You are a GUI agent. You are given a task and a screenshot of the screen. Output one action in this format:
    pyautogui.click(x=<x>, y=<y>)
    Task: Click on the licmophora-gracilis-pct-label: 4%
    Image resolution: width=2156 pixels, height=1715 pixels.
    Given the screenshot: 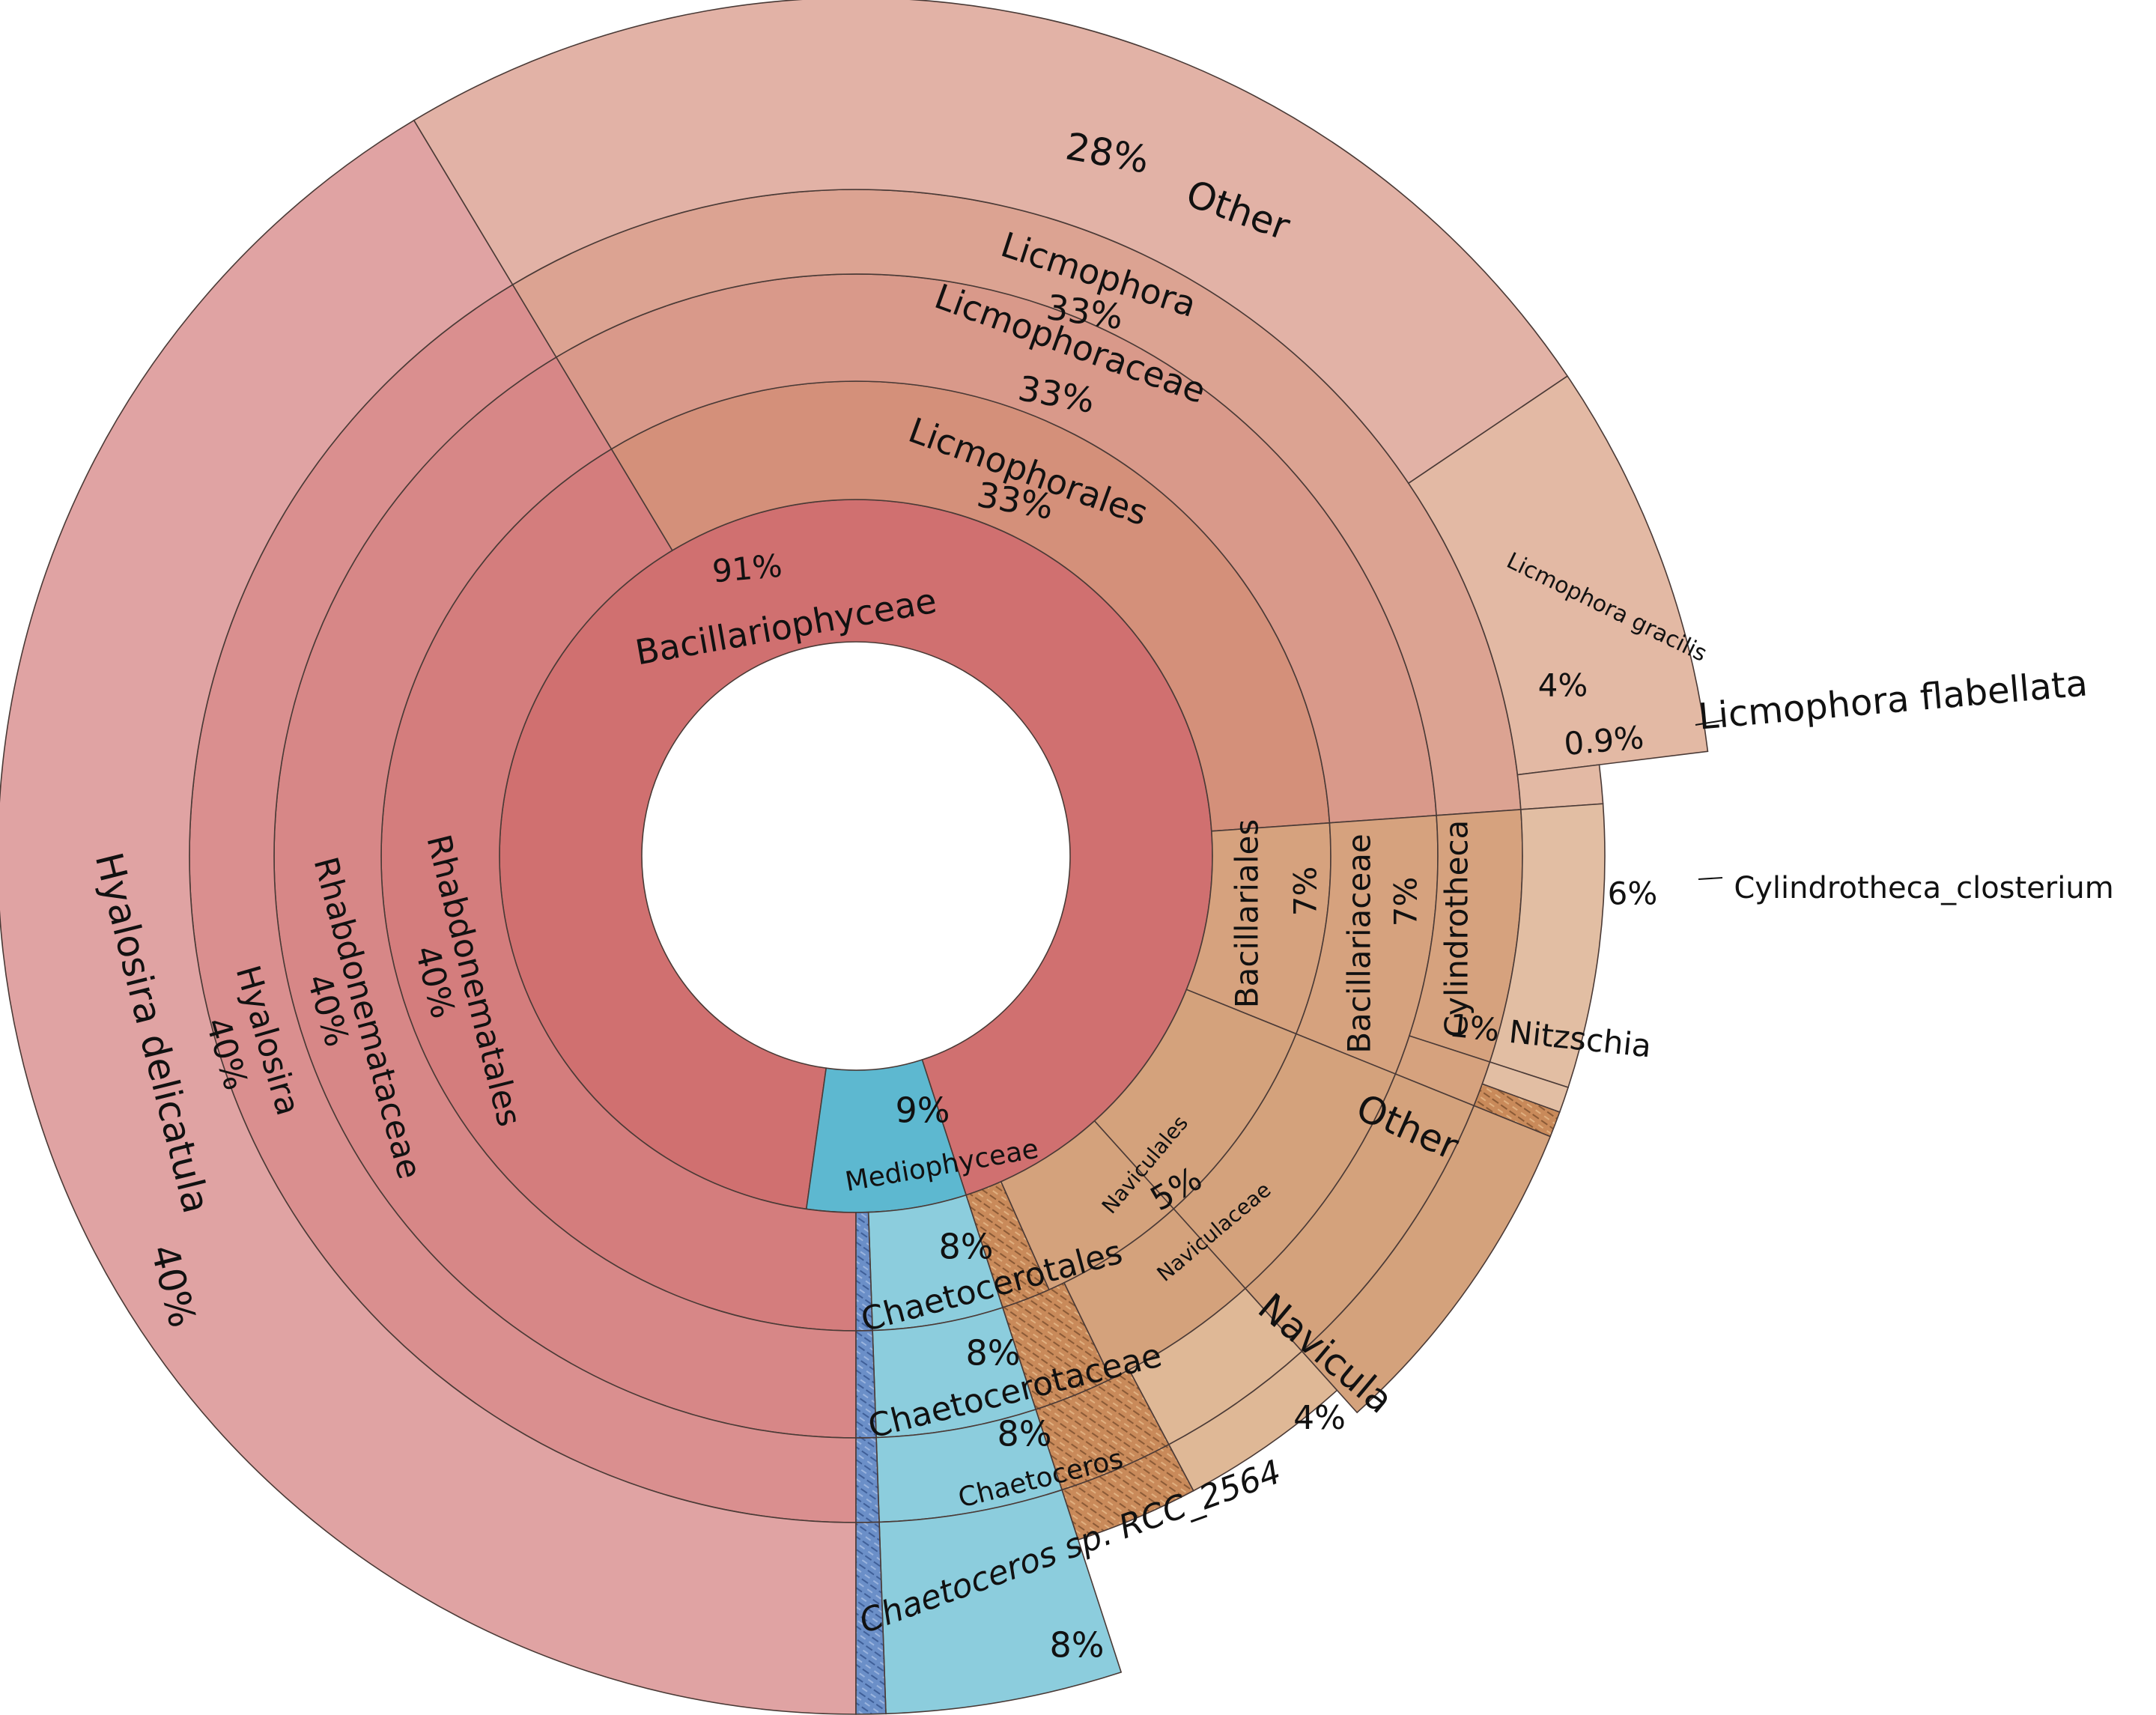 What is the action you would take?
    pyautogui.click(x=1563, y=685)
    